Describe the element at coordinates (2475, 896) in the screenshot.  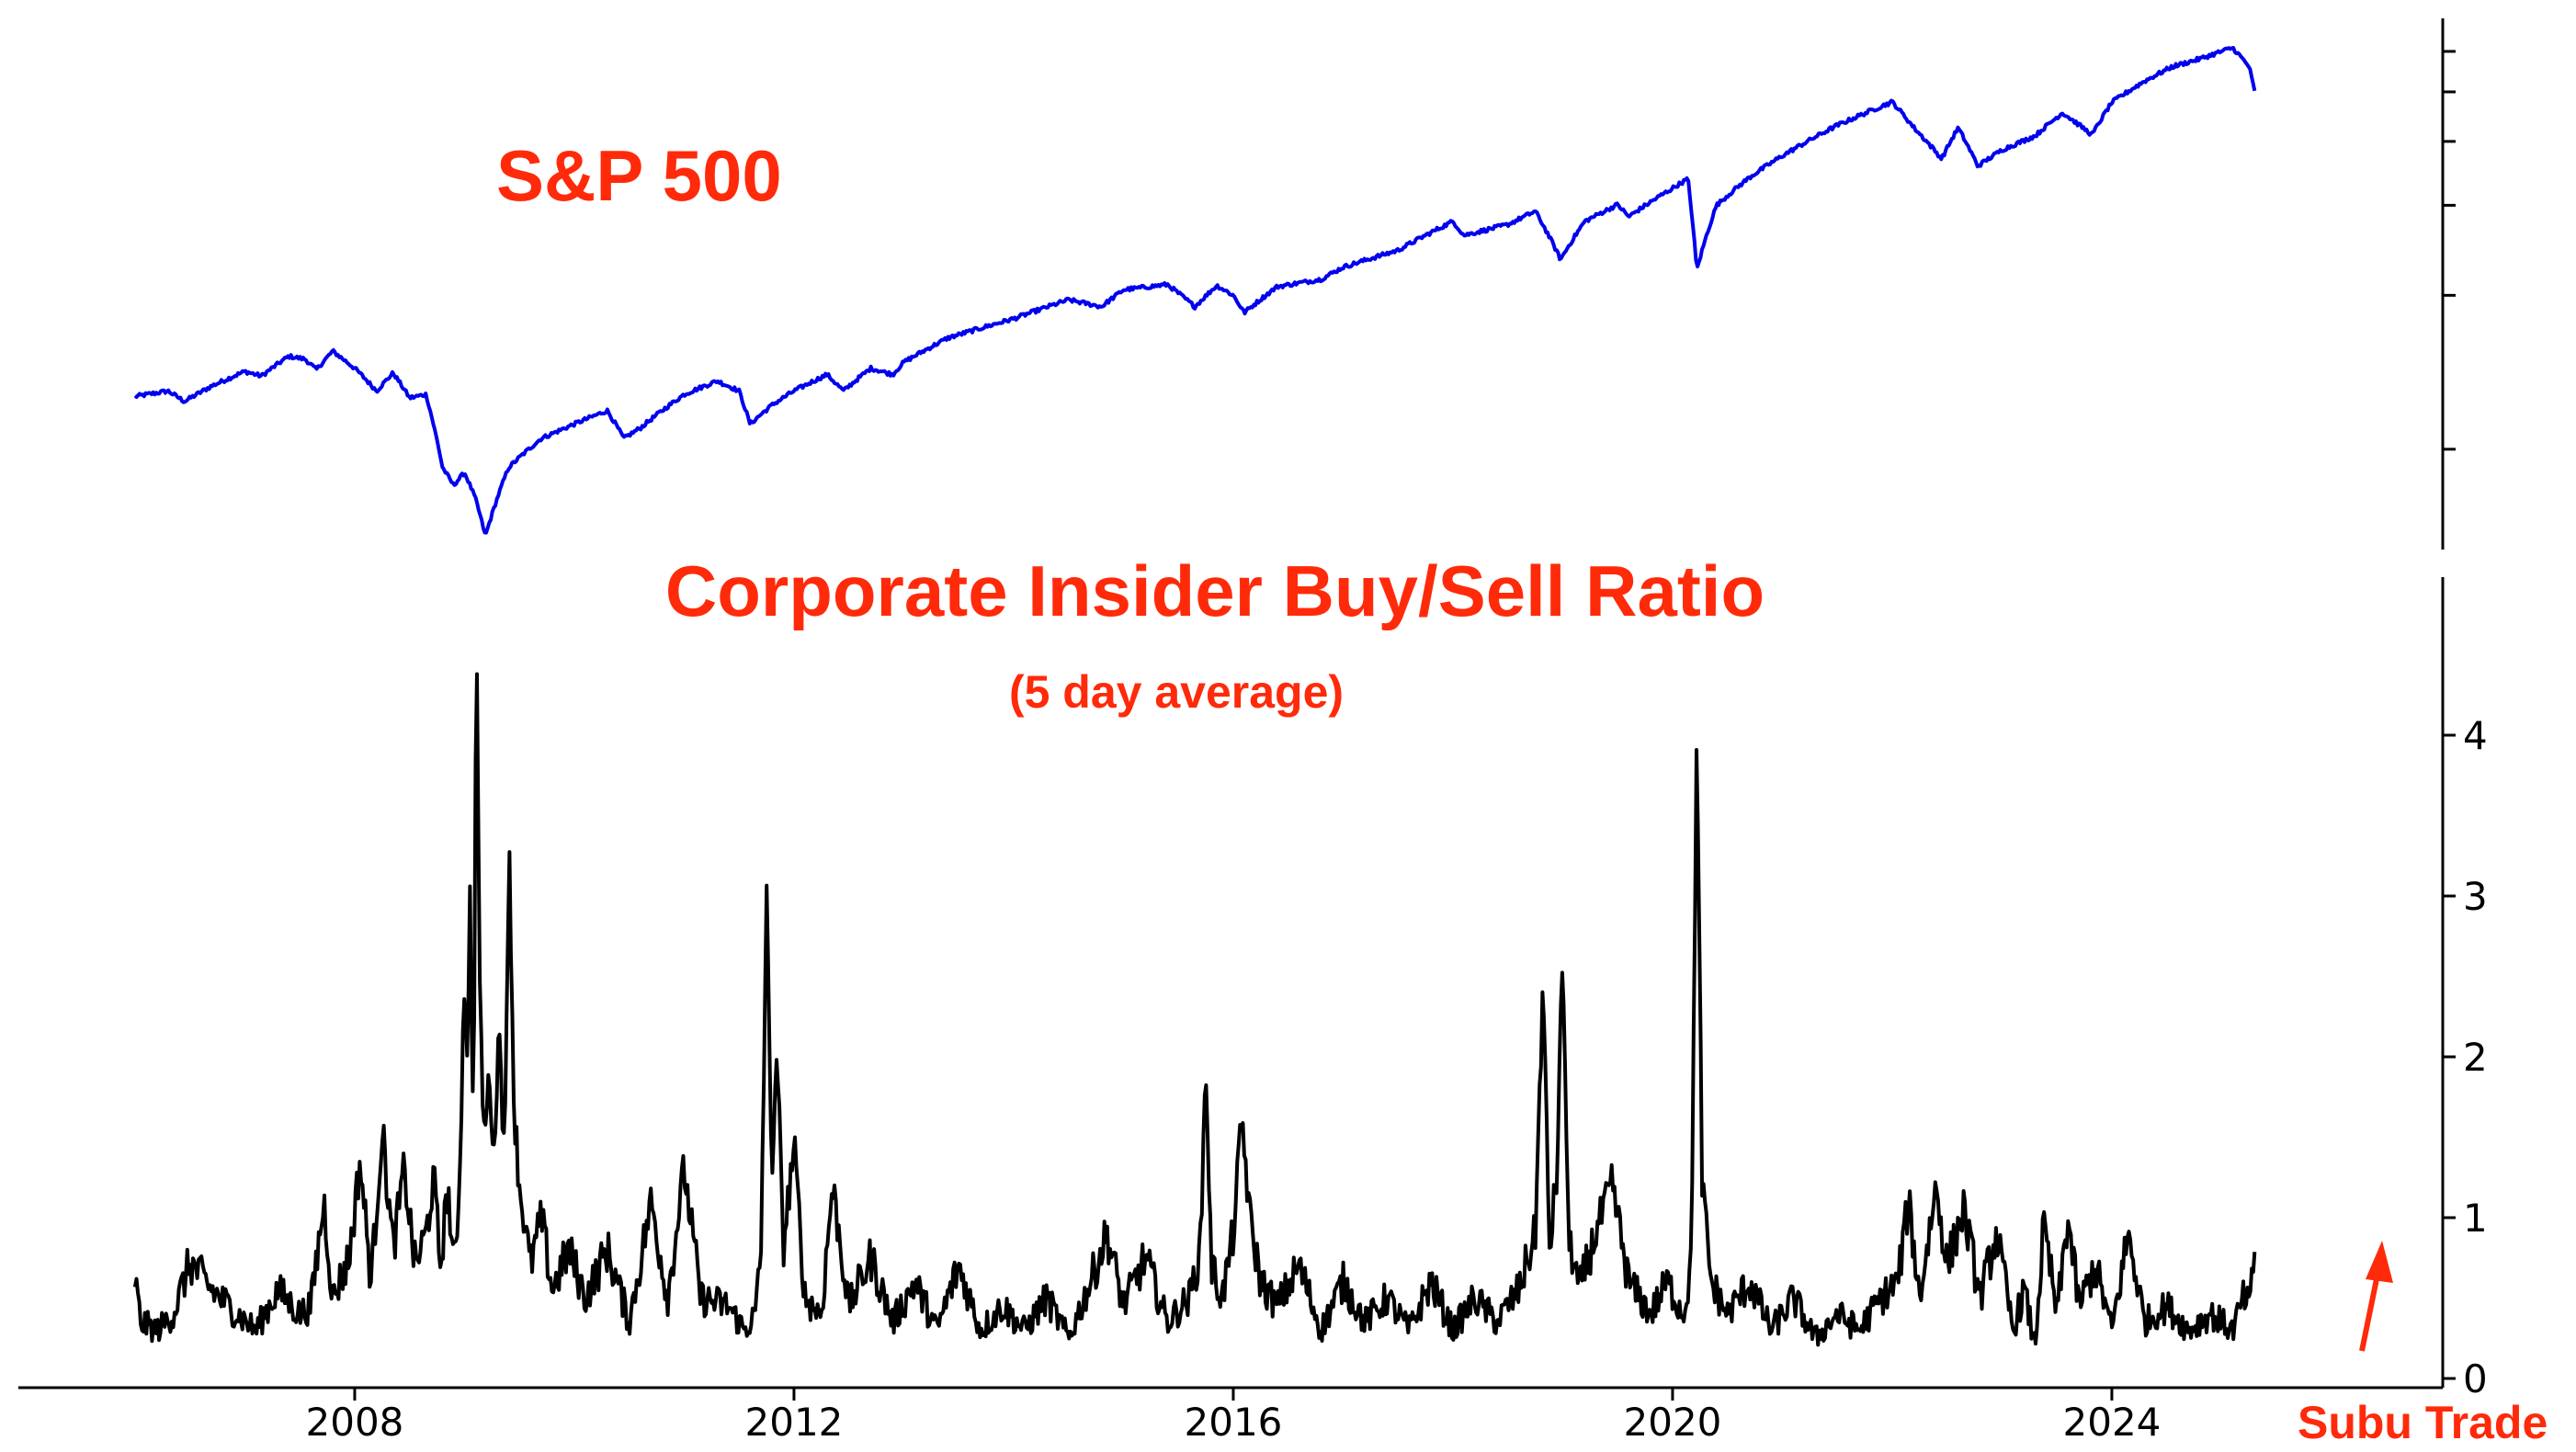
I see `ratio-y-tick-label: 3` at that location.